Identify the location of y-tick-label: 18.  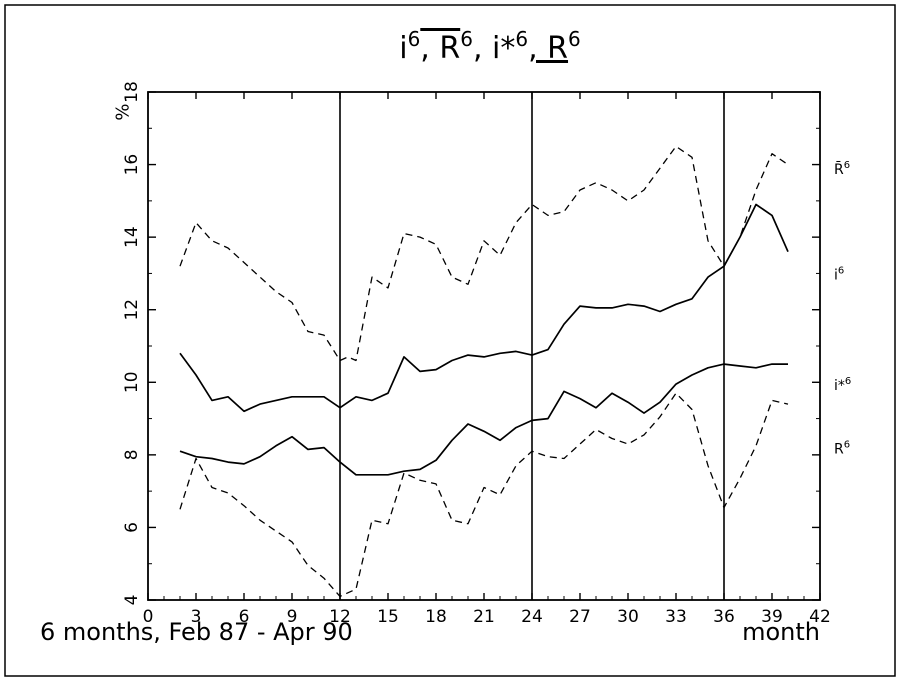
(132, 92).